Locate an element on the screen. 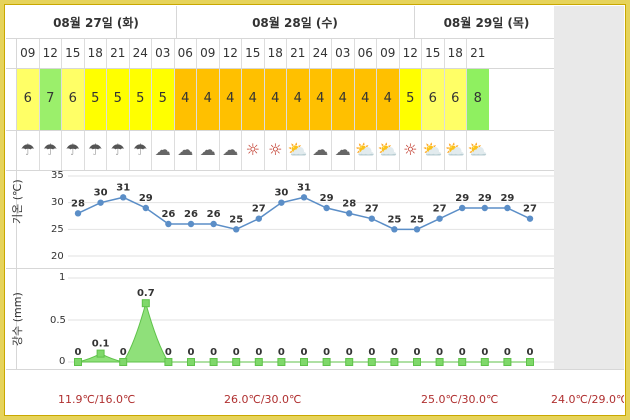 Image resolution: width=630 pixels, height=420 pixels. rain-data-label: 0.1 is located at coordinates (101, 344).